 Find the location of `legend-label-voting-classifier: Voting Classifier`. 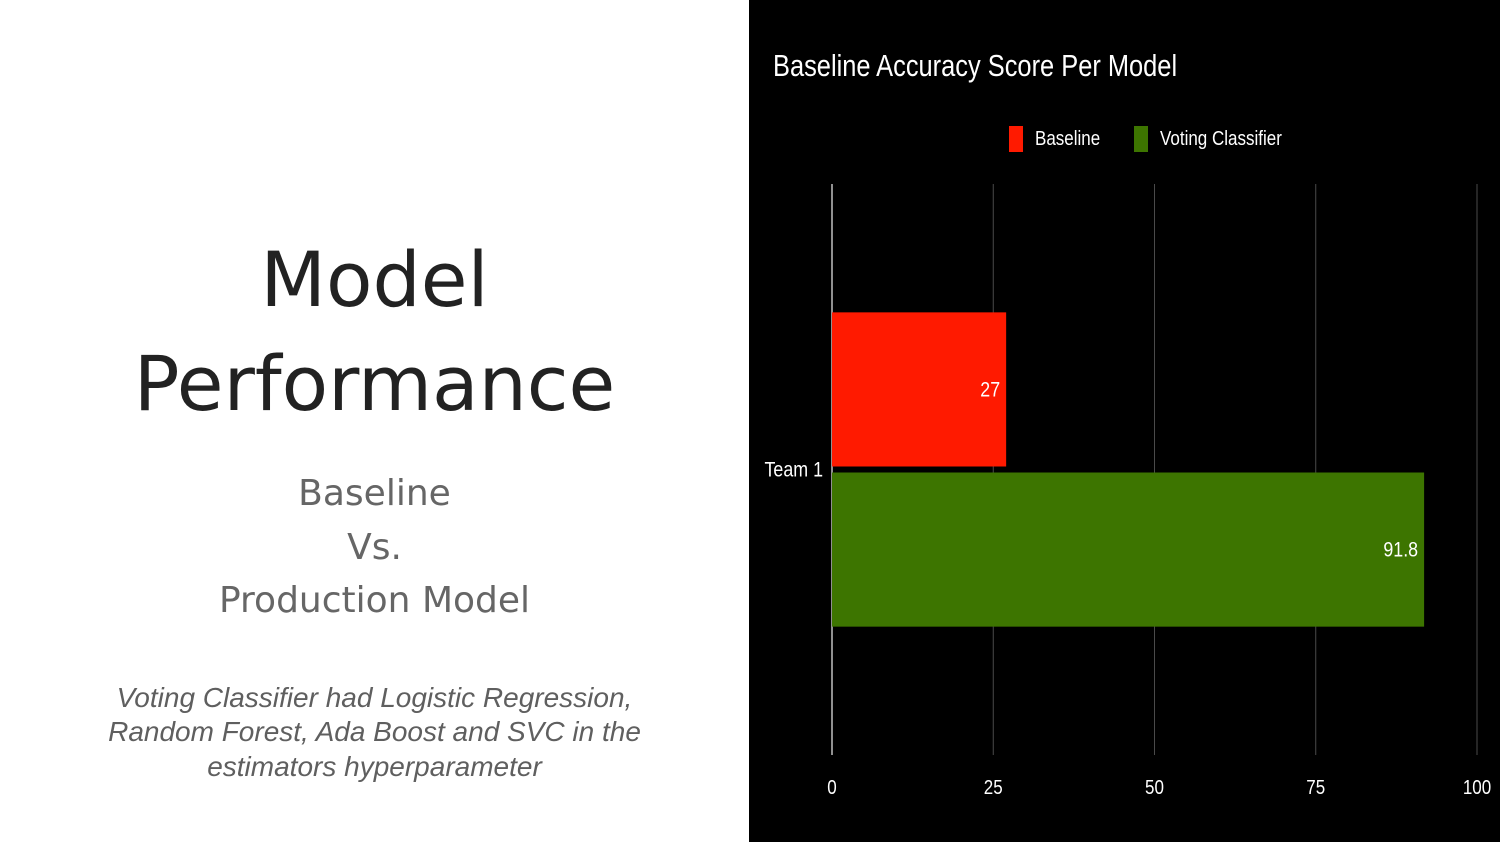

legend-label-voting-classifier: Voting Classifier is located at coordinates (1220, 138).